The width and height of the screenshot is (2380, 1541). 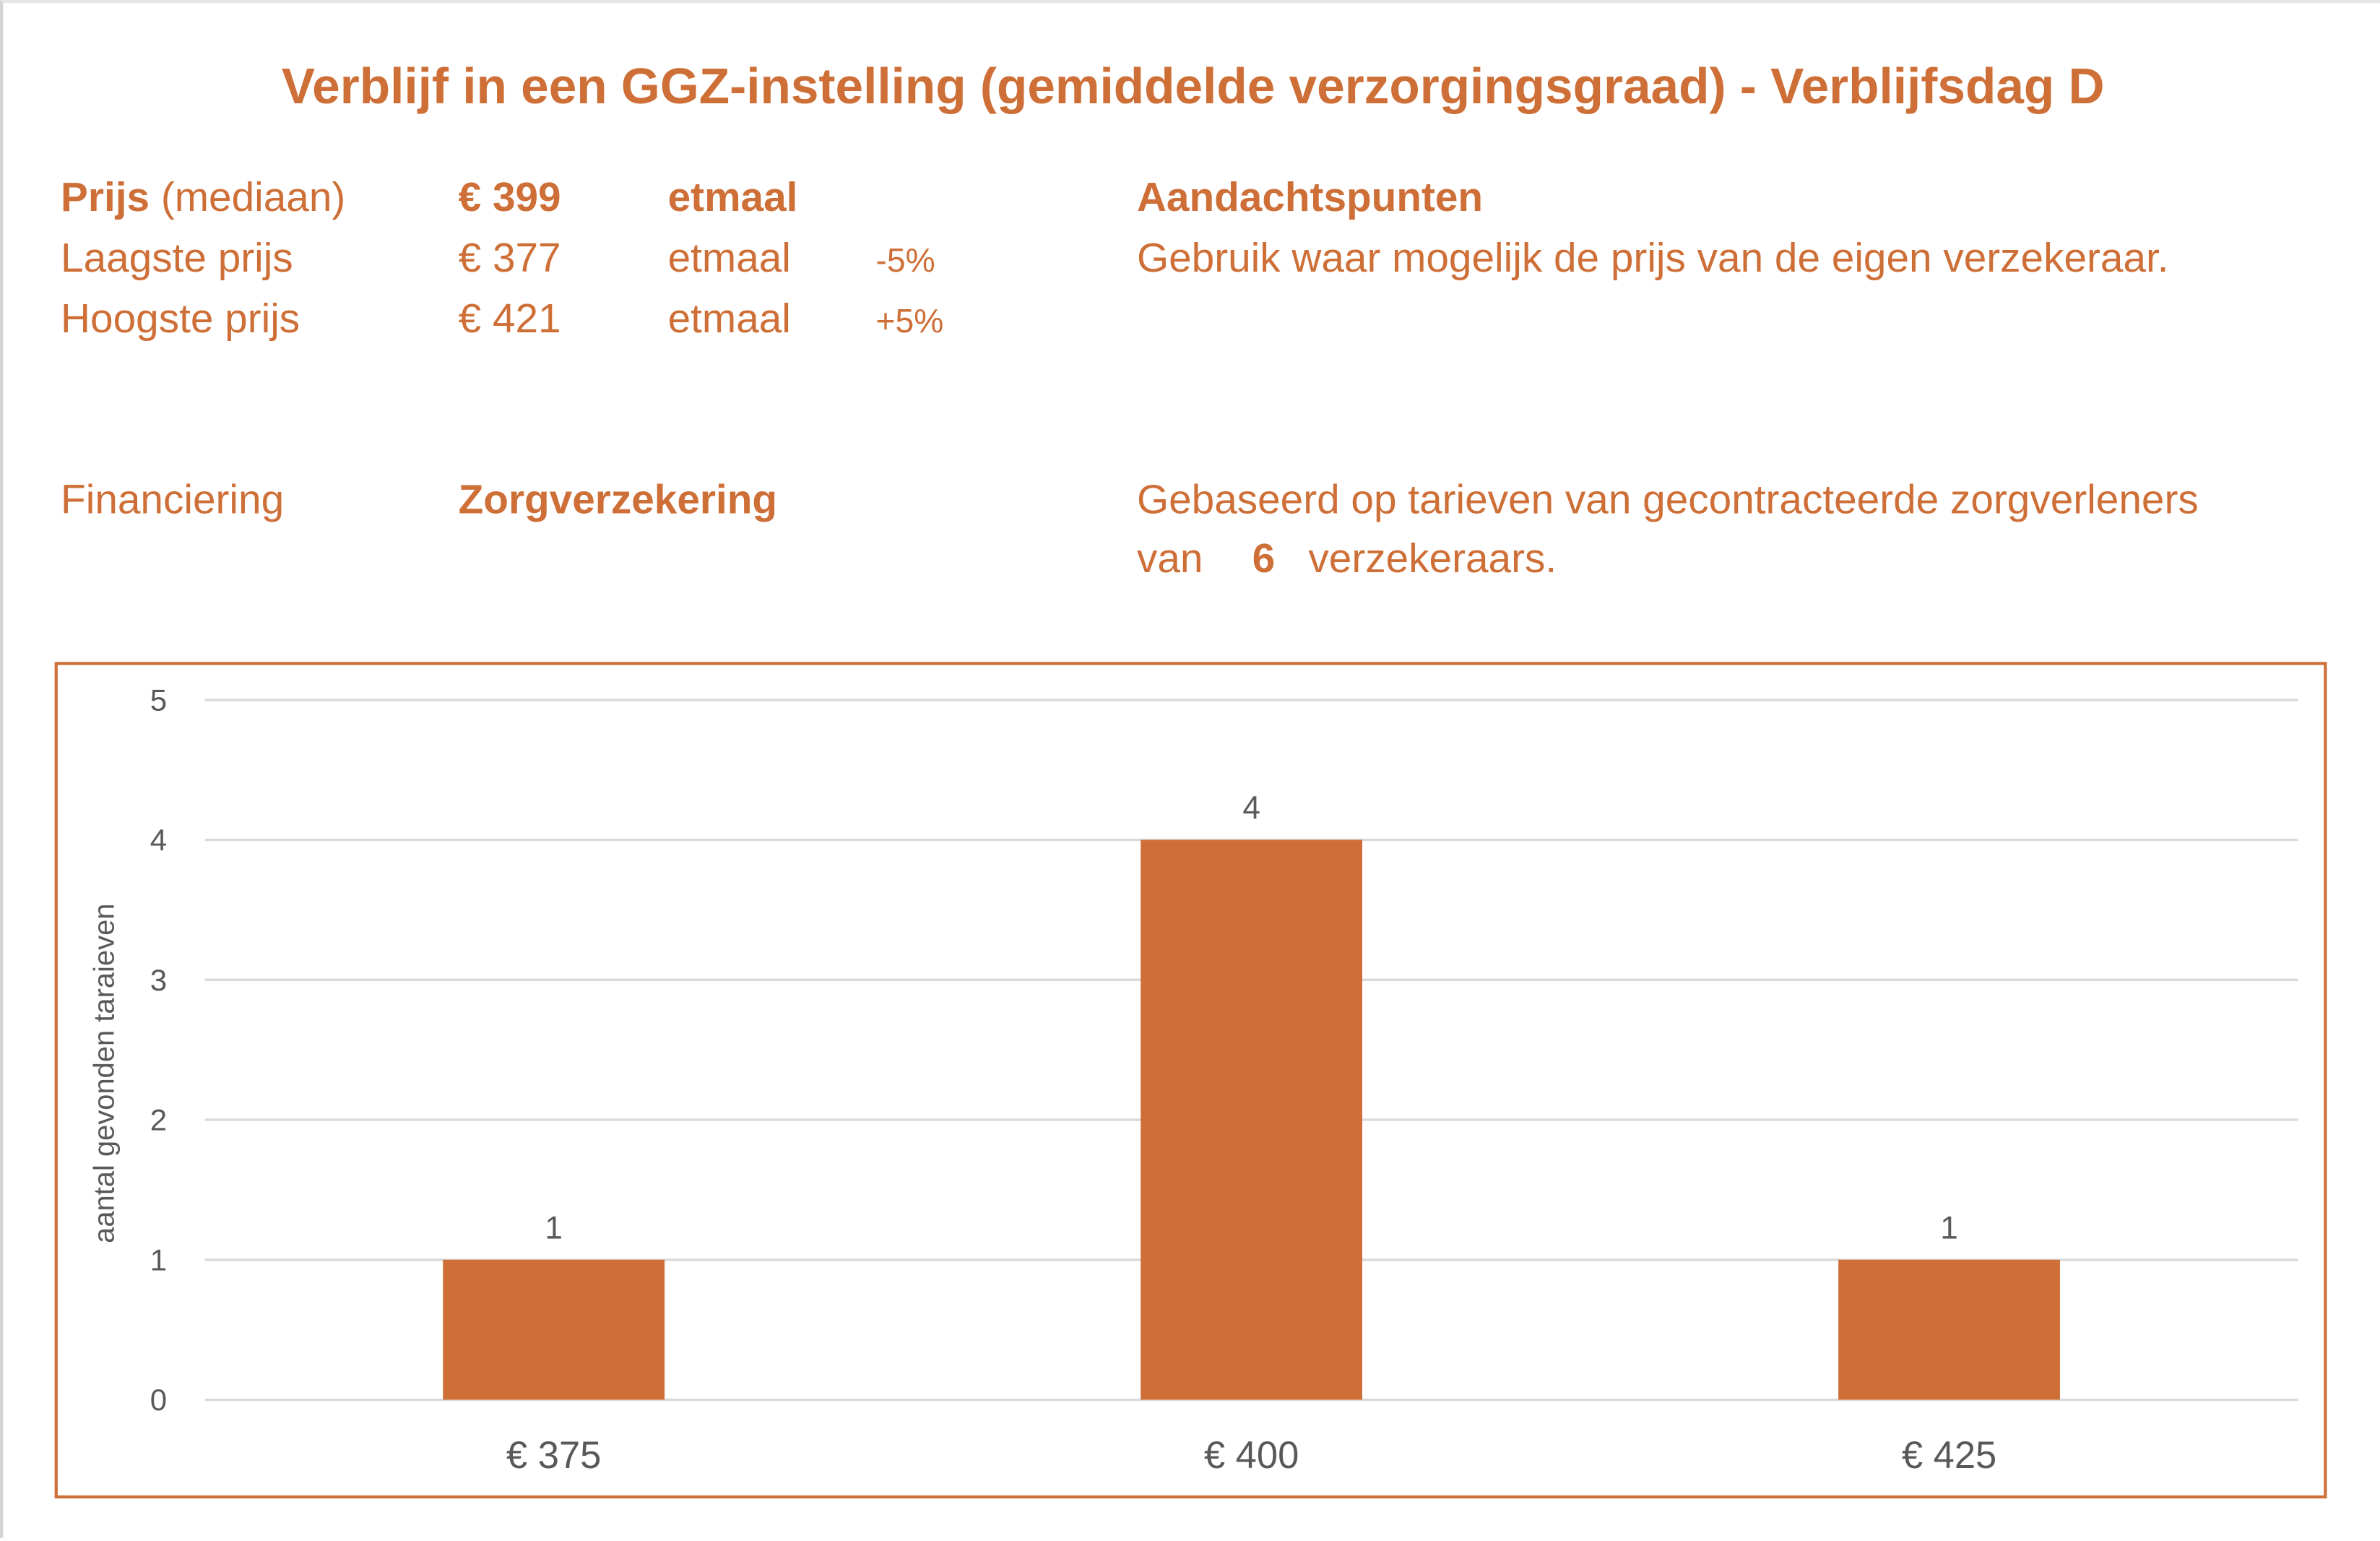 I want to click on low-unit: etmaal, so click(x=729, y=258).